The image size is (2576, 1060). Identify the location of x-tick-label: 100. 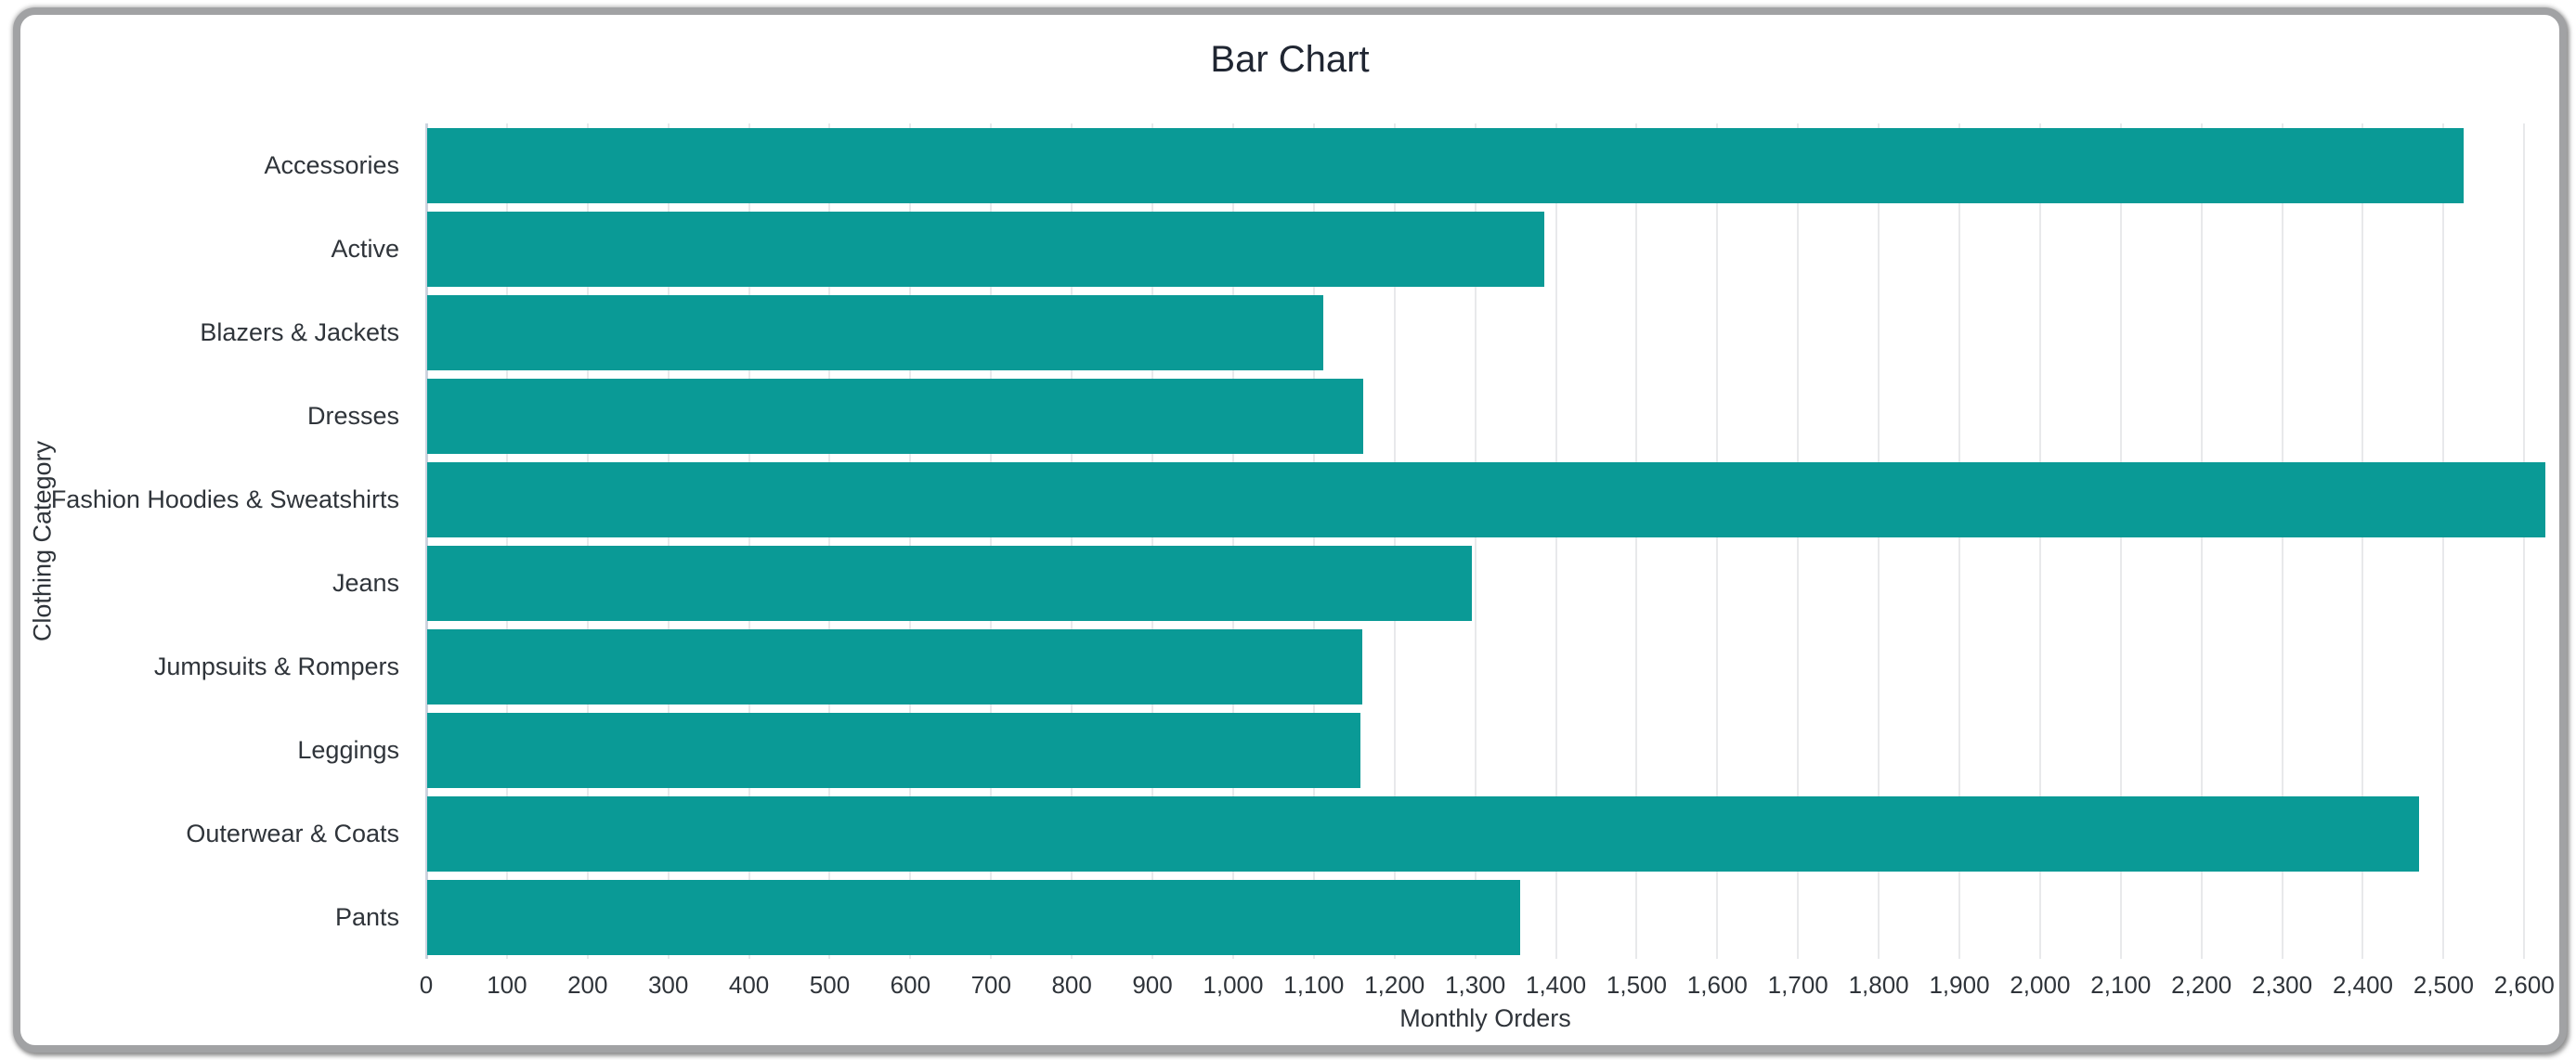
(507, 985).